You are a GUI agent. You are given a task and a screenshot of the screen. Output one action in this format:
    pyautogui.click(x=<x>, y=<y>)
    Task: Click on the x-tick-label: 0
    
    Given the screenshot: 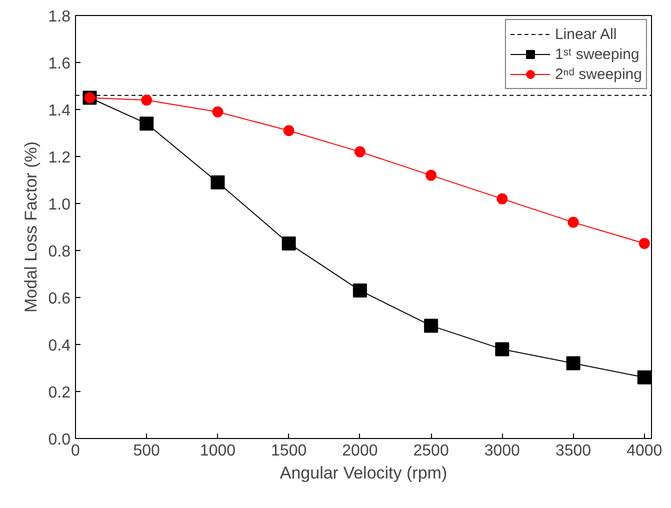 What is the action you would take?
    pyautogui.click(x=75, y=451)
    